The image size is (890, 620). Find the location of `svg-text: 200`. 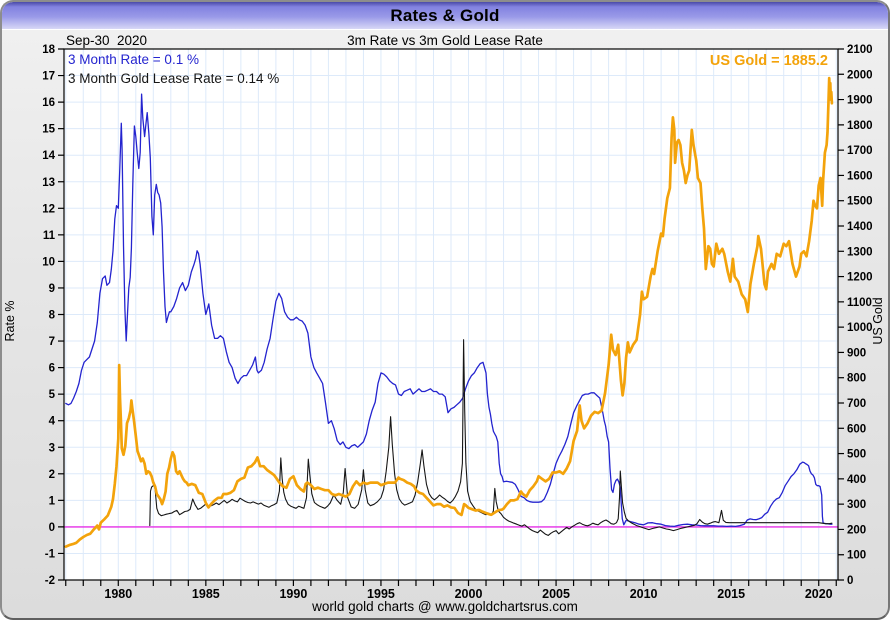

svg-text: 200 is located at coordinates (856, 530).